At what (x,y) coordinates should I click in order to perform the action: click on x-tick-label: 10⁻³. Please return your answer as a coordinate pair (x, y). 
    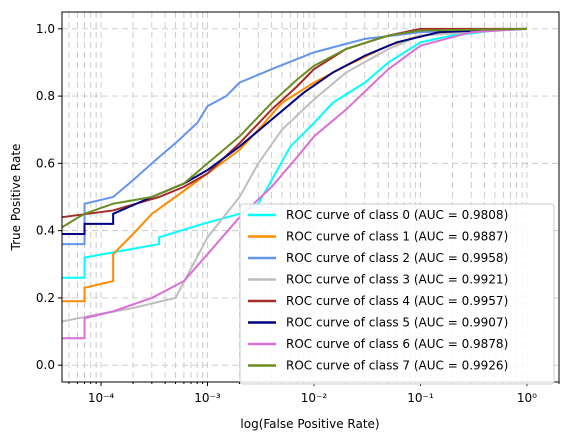
    Looking at the image, I should click on (207, 398).